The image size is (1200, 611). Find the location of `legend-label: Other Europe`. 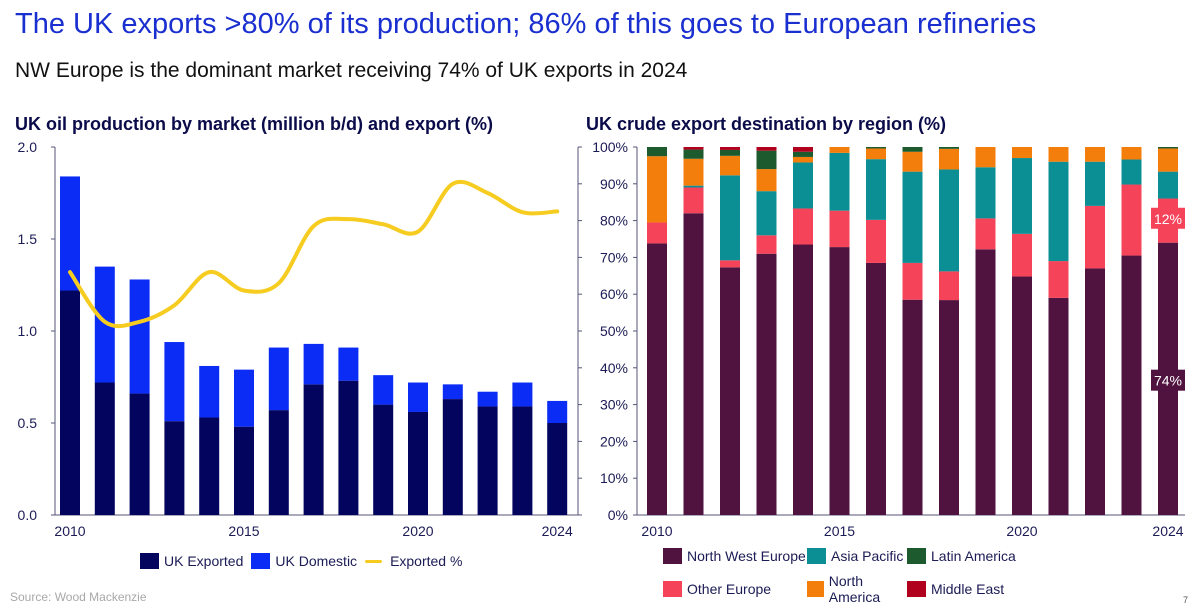

legend-label: Other Europe is located at coordinates (729, 589).